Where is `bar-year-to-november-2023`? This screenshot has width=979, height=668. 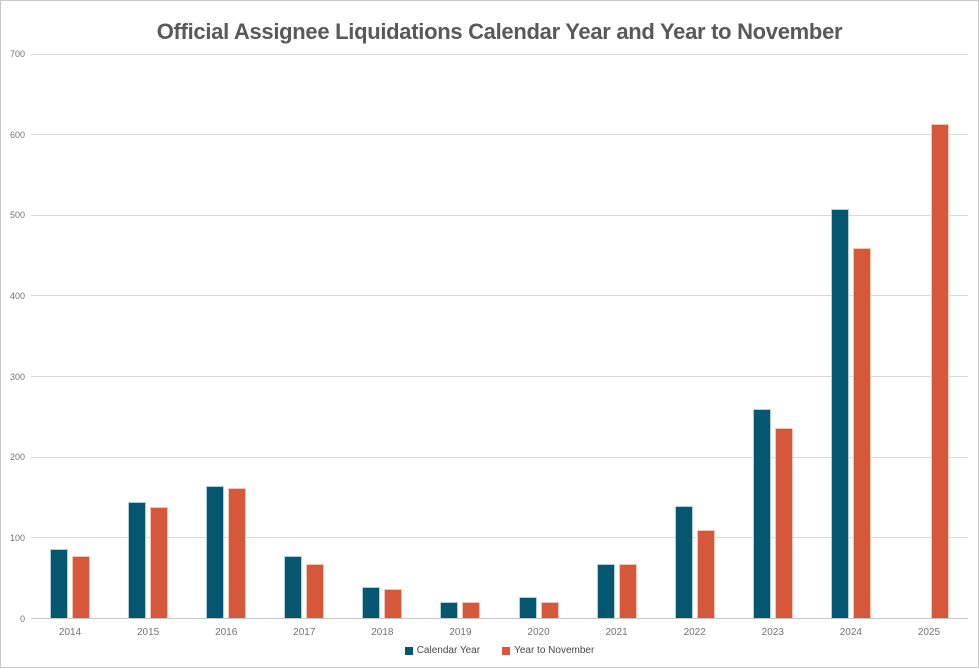 bar-year-to-november-2023 is located at coordinates (783, 523).